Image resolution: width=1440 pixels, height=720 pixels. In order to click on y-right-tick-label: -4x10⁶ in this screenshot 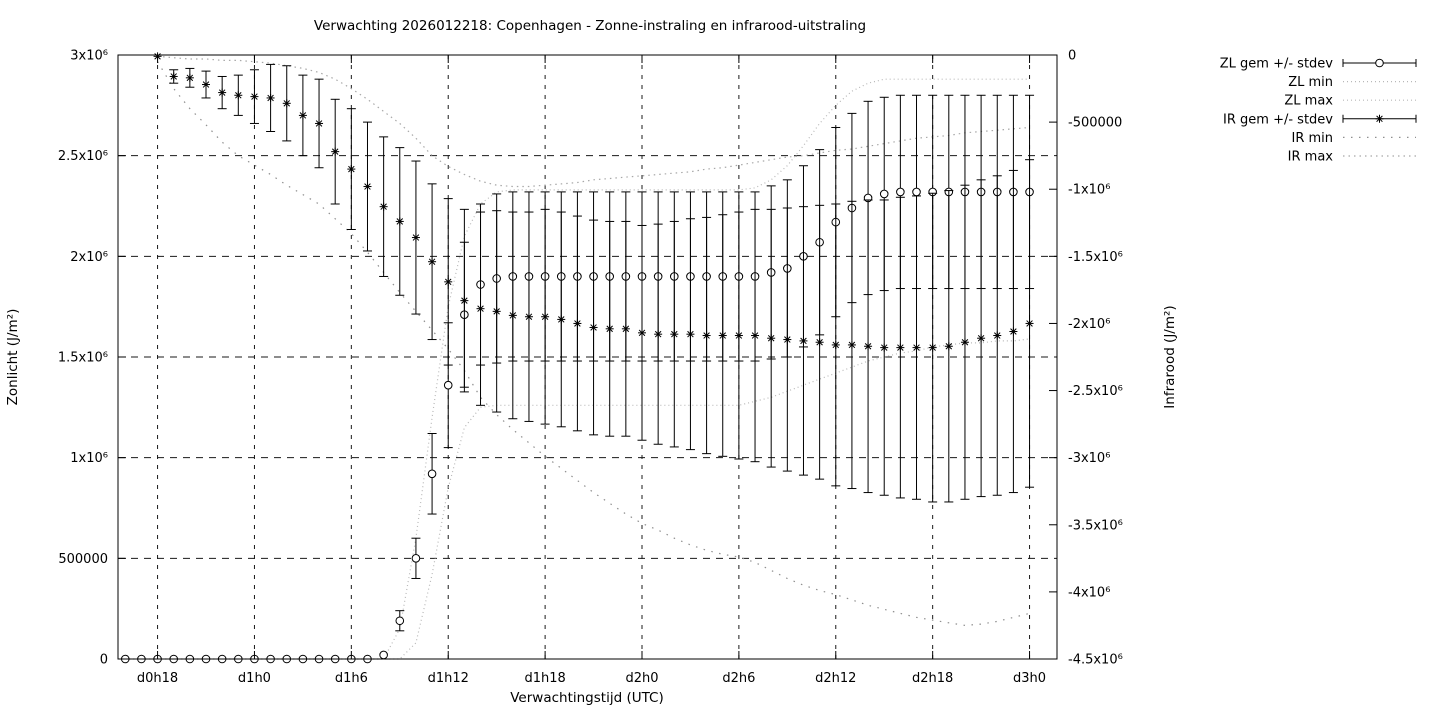, I will do `click(1089, 592)`.